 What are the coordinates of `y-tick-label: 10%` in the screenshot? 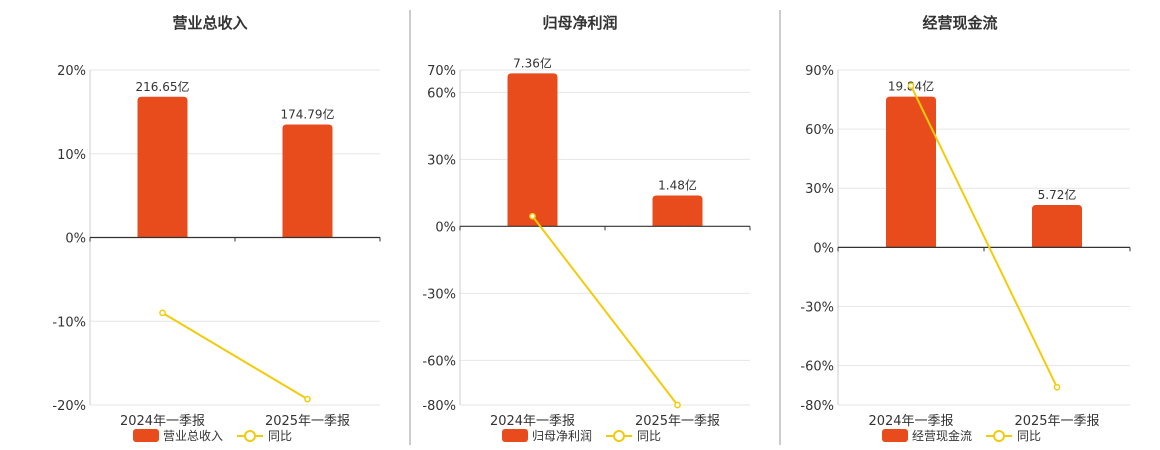 It's located at (71, 155).